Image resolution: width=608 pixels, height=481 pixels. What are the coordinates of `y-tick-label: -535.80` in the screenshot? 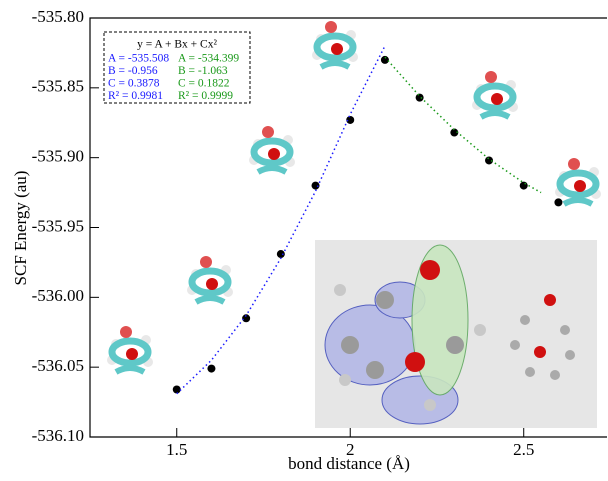 It's located at (58, 16).